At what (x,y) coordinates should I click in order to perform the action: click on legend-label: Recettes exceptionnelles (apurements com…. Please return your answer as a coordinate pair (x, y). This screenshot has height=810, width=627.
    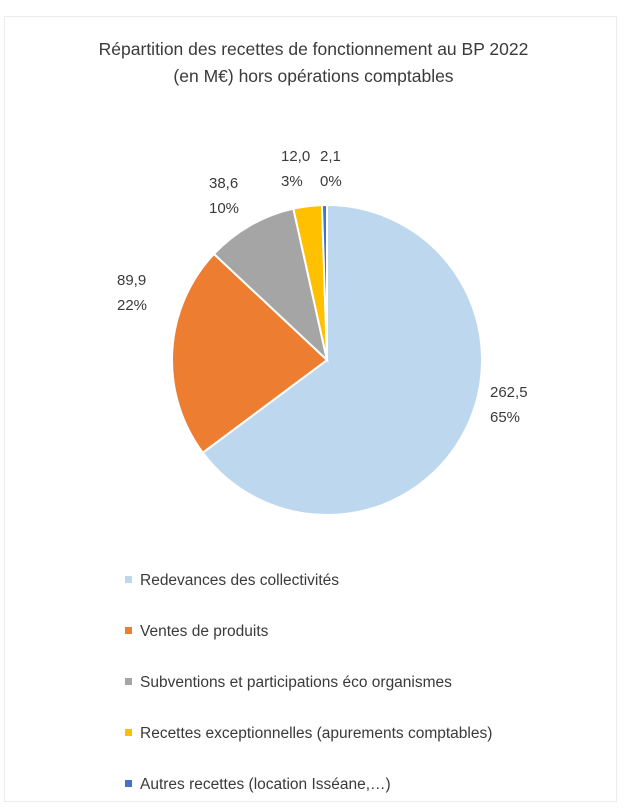
    Looking at the image, I should click on (316, 733).